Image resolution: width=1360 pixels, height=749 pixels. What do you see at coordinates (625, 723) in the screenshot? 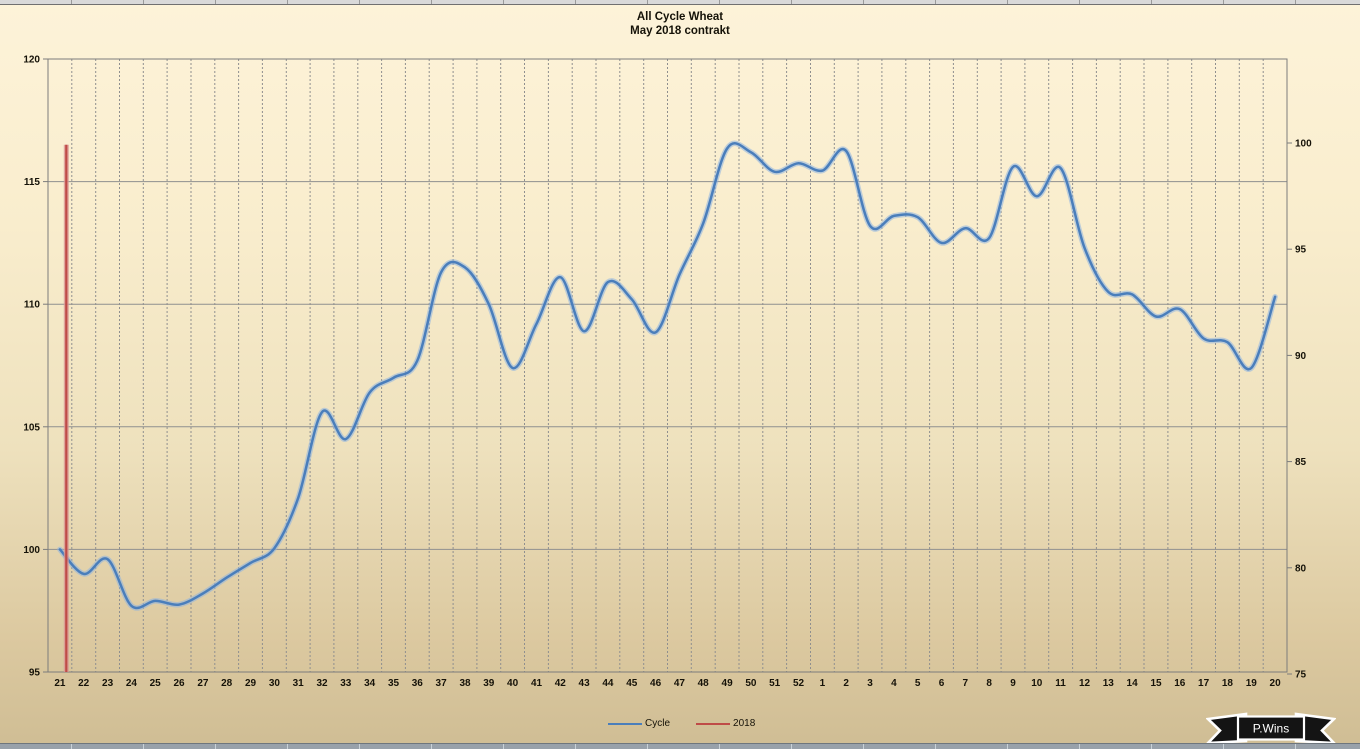
I see `cycle-line-swatch-icon` at bounding box center [625, 723].